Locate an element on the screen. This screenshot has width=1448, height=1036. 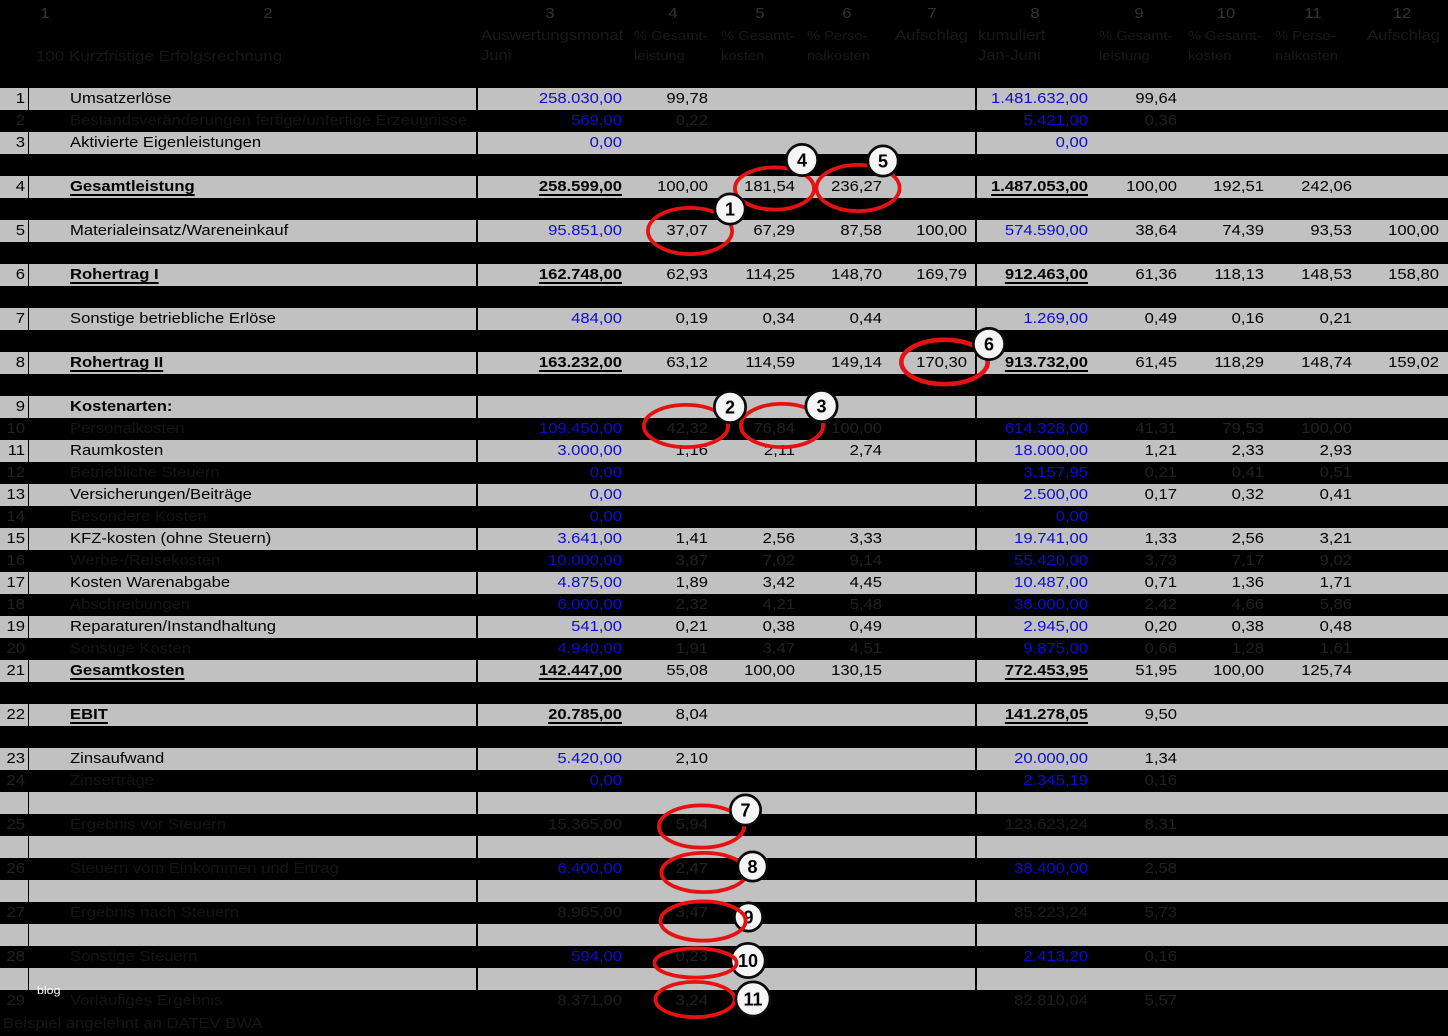
svg-text: 5 is located at coordinates (883, 162).